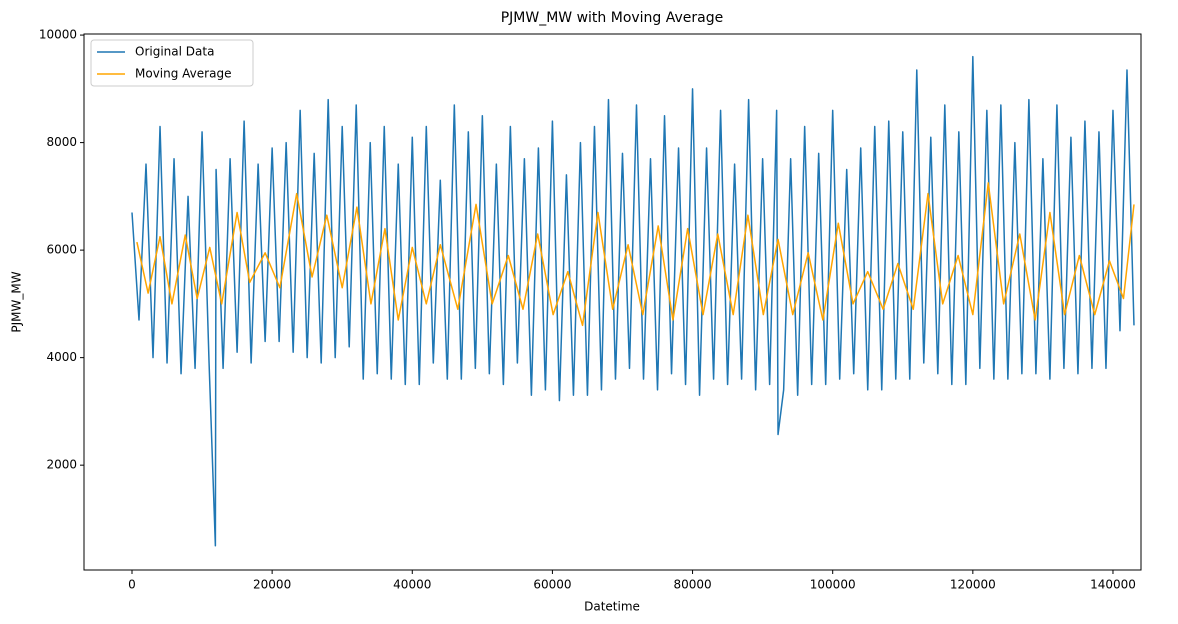  Describe the element at coordinates (612, 607) in the screenshot. I see `x-axis-label: Datetime` at that location.